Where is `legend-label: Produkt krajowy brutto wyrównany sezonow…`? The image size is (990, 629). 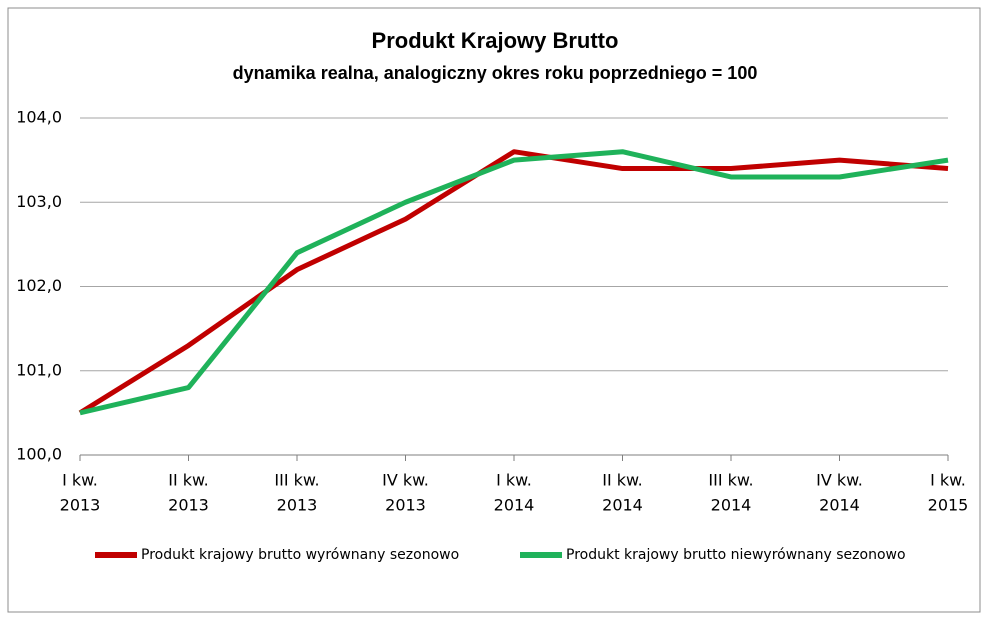
legend-label: Produkt krajowy brutto wyrównany sezonow… is located at coordinates (300, 555).